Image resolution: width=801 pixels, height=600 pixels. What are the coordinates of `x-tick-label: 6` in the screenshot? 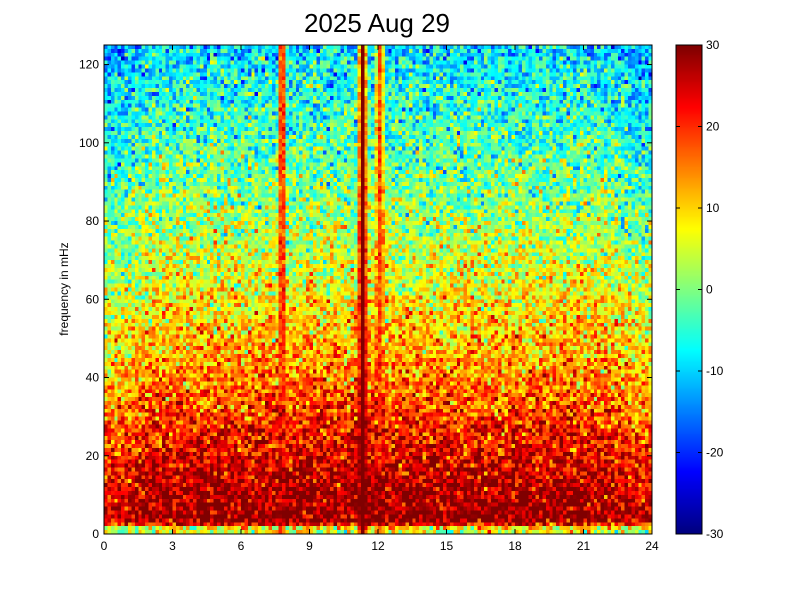 It's located at (241, 546).